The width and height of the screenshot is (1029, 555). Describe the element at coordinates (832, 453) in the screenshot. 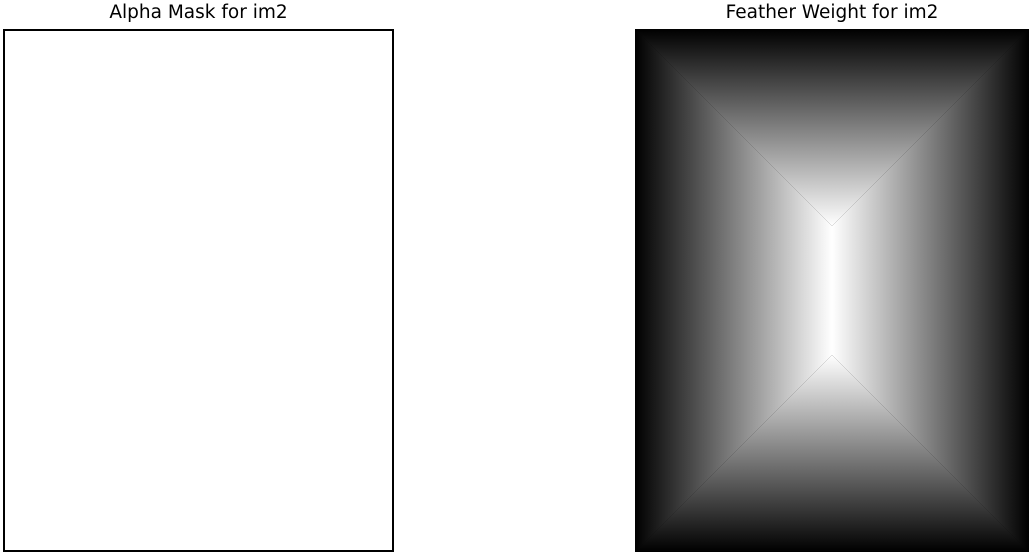

I see `feather-bottom-region` at that location.